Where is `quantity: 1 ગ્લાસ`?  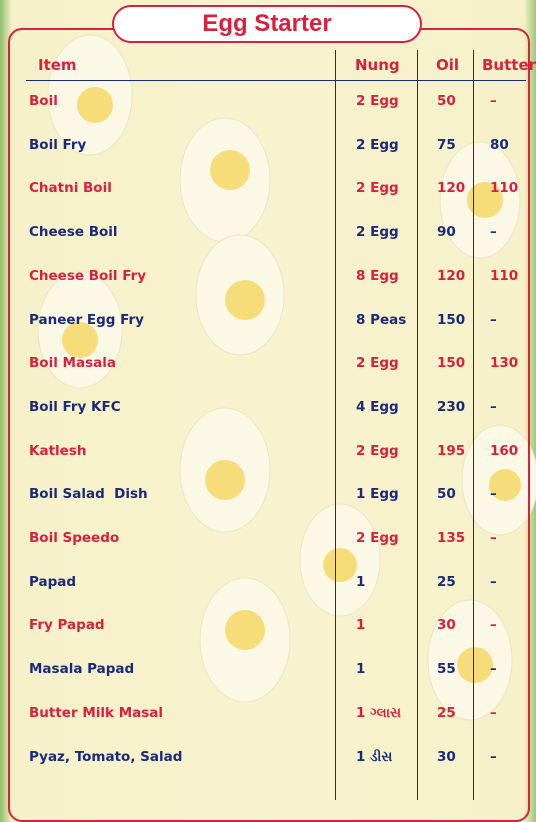
quantity: 1 ગ્લાસ is located at coordinates (379, 712).